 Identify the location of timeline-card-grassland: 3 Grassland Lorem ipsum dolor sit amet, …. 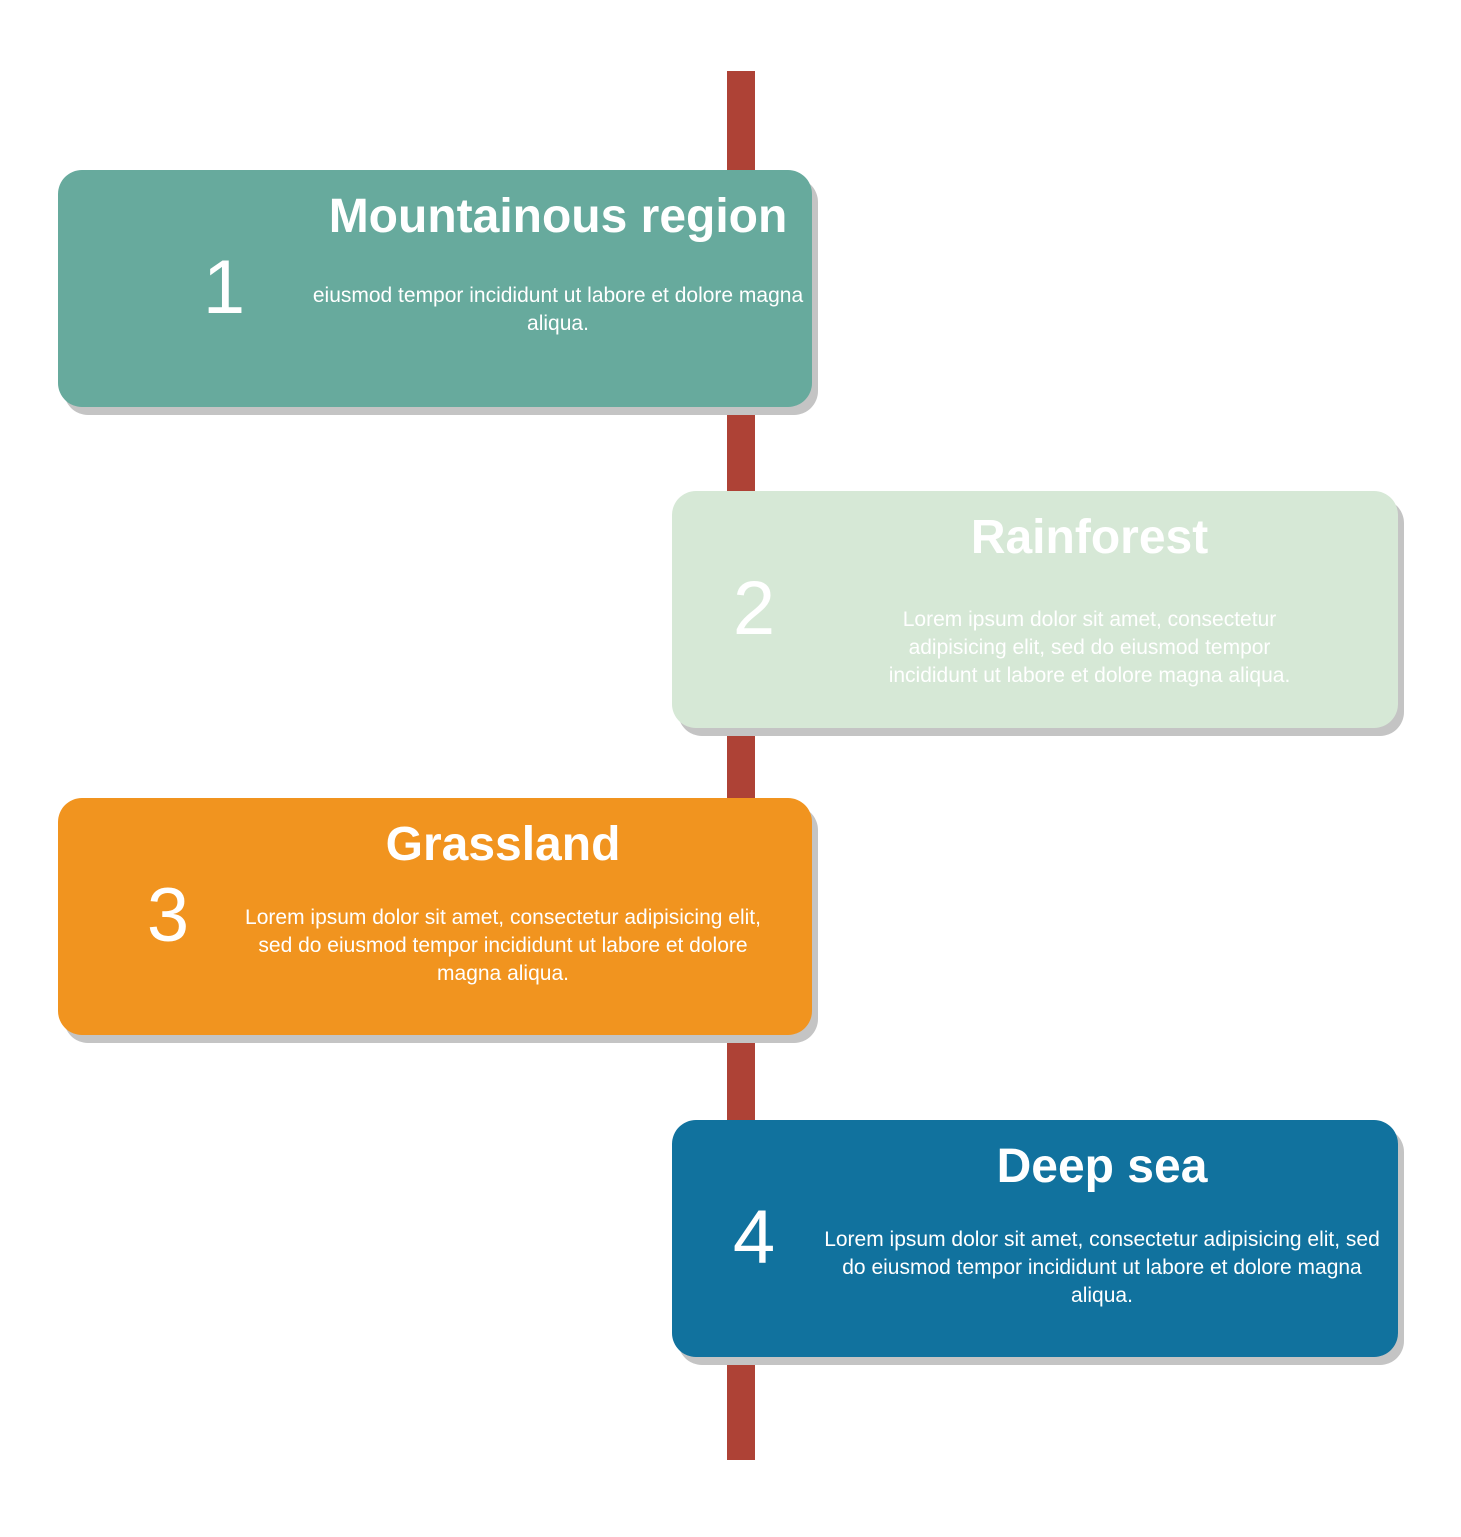
(435, 916).